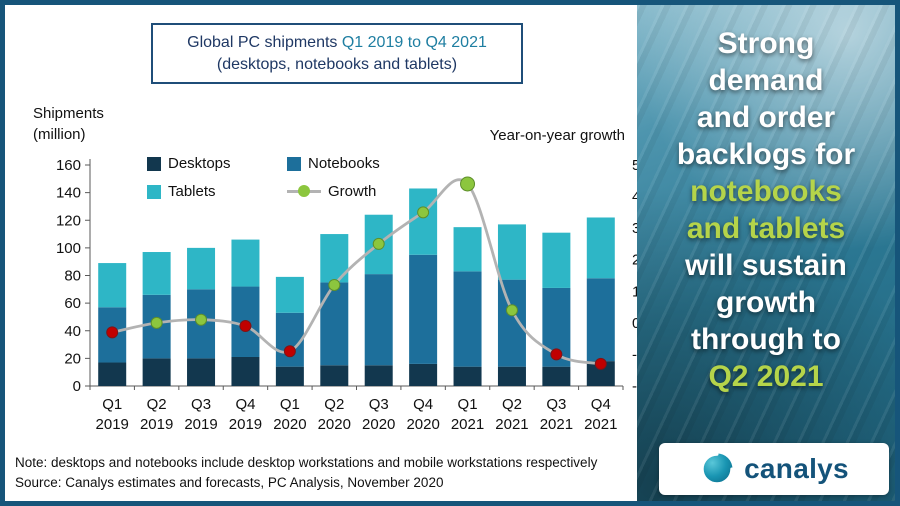 The width and height of the screenshot is (900, 506). Describe the element at coordinates (154, 191) in the screenshot. I see `tablets-swatch-icon` at that location.